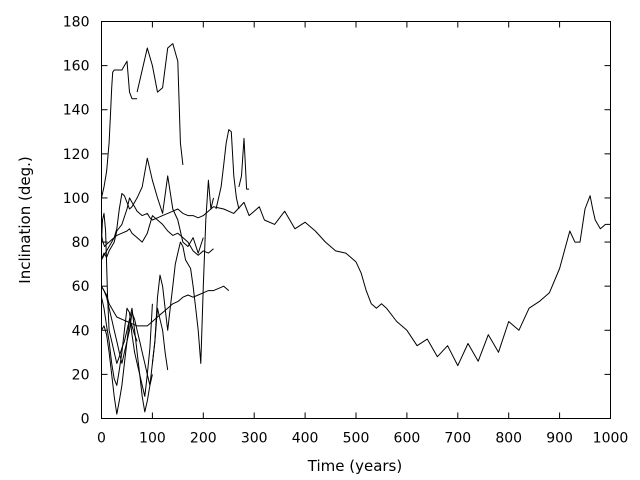 This screenshot has width=640, height=480. What do you see at coordinates (559, 439) in the screenshot?
I see `x-tick-label: 900` at bounding box center [559, 439].